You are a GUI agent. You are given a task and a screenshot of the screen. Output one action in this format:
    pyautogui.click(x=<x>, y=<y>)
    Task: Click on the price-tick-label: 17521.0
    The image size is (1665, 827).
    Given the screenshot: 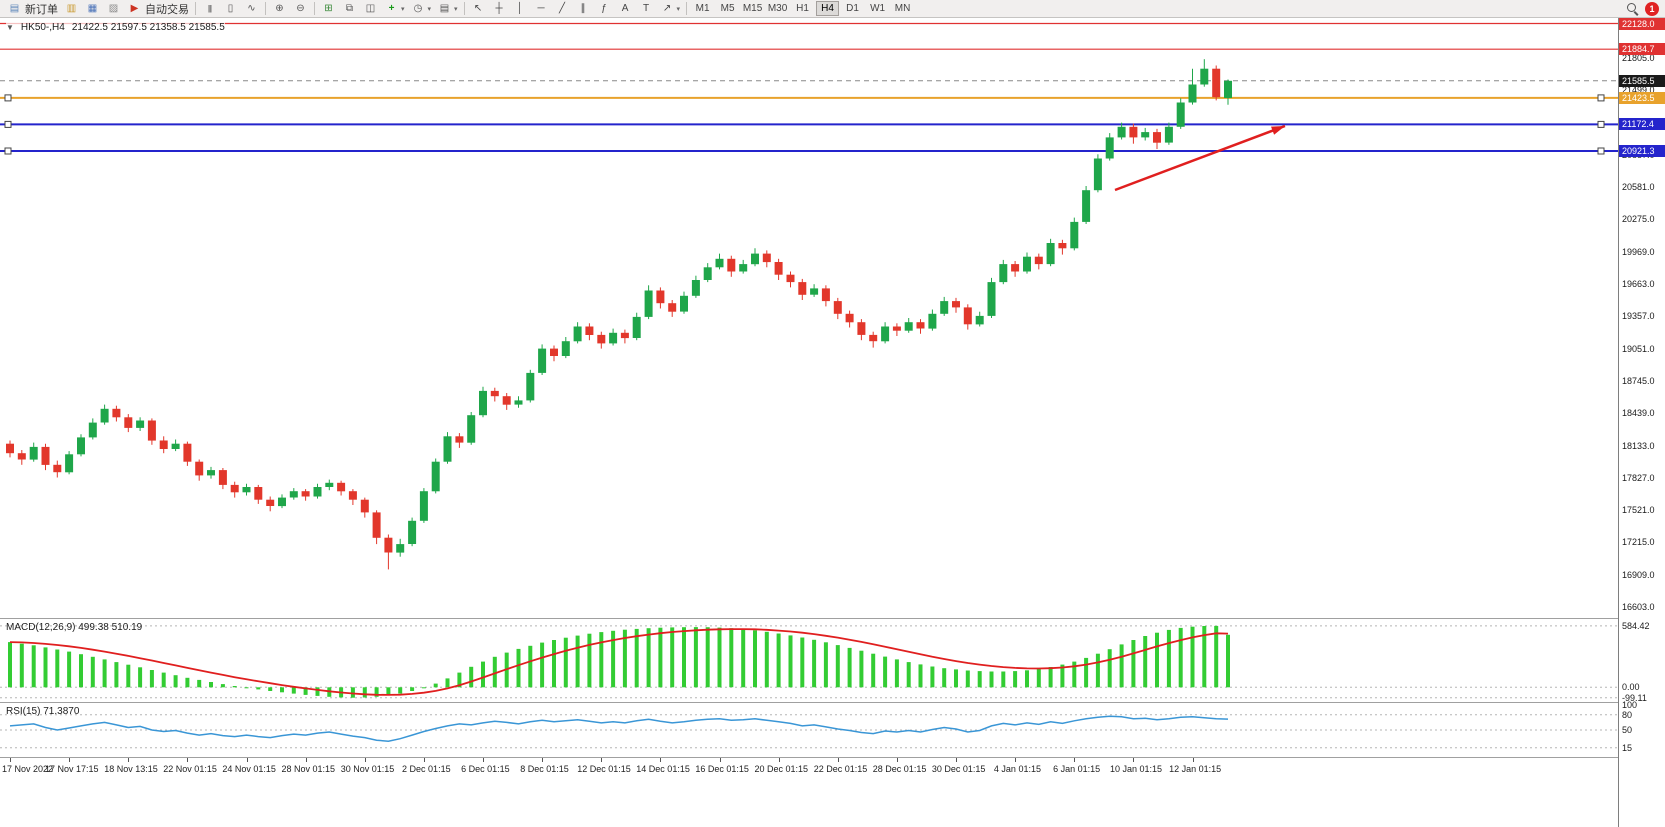 What is the action you would take?
    pyautogui.click(x=1638, y=510)
    